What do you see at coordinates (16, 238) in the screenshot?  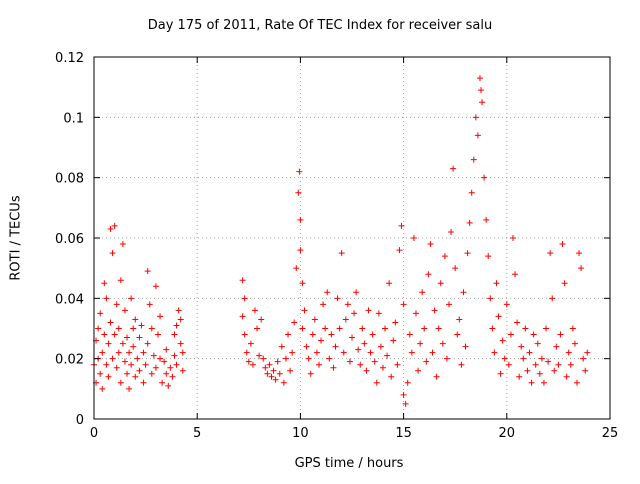 I see `y-axis-label: ROTI / TECUs` at bounding box center [16, 238].